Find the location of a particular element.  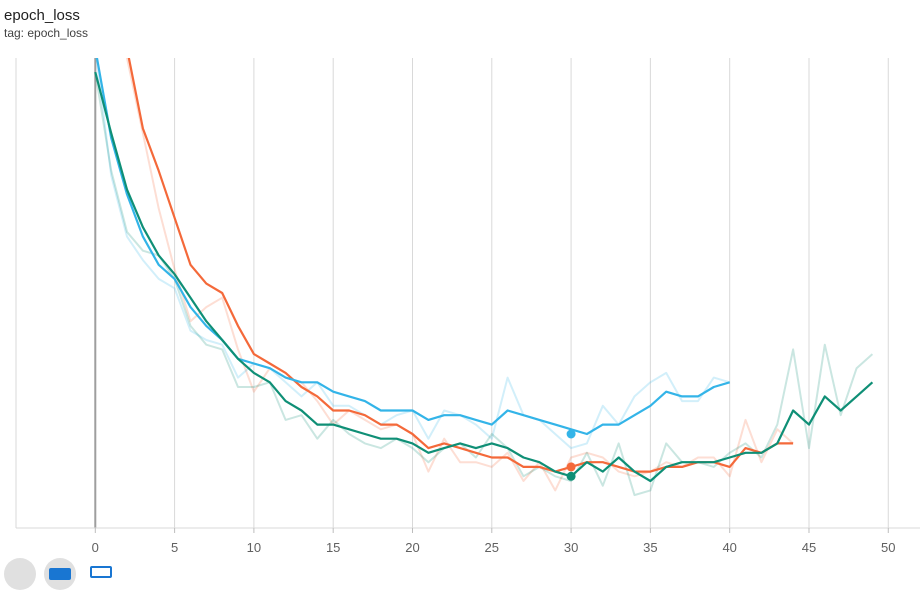

fullscreen-icon is located at coordinates (20, 574).